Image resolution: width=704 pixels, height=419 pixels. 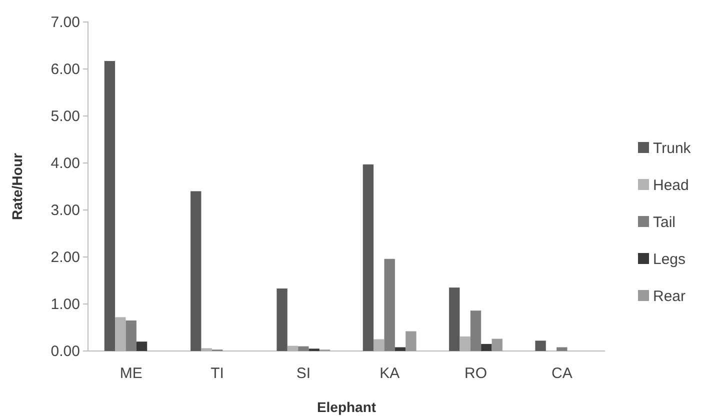 I want to click on y-tick-label: 1.00, so click(x=65, y=304).